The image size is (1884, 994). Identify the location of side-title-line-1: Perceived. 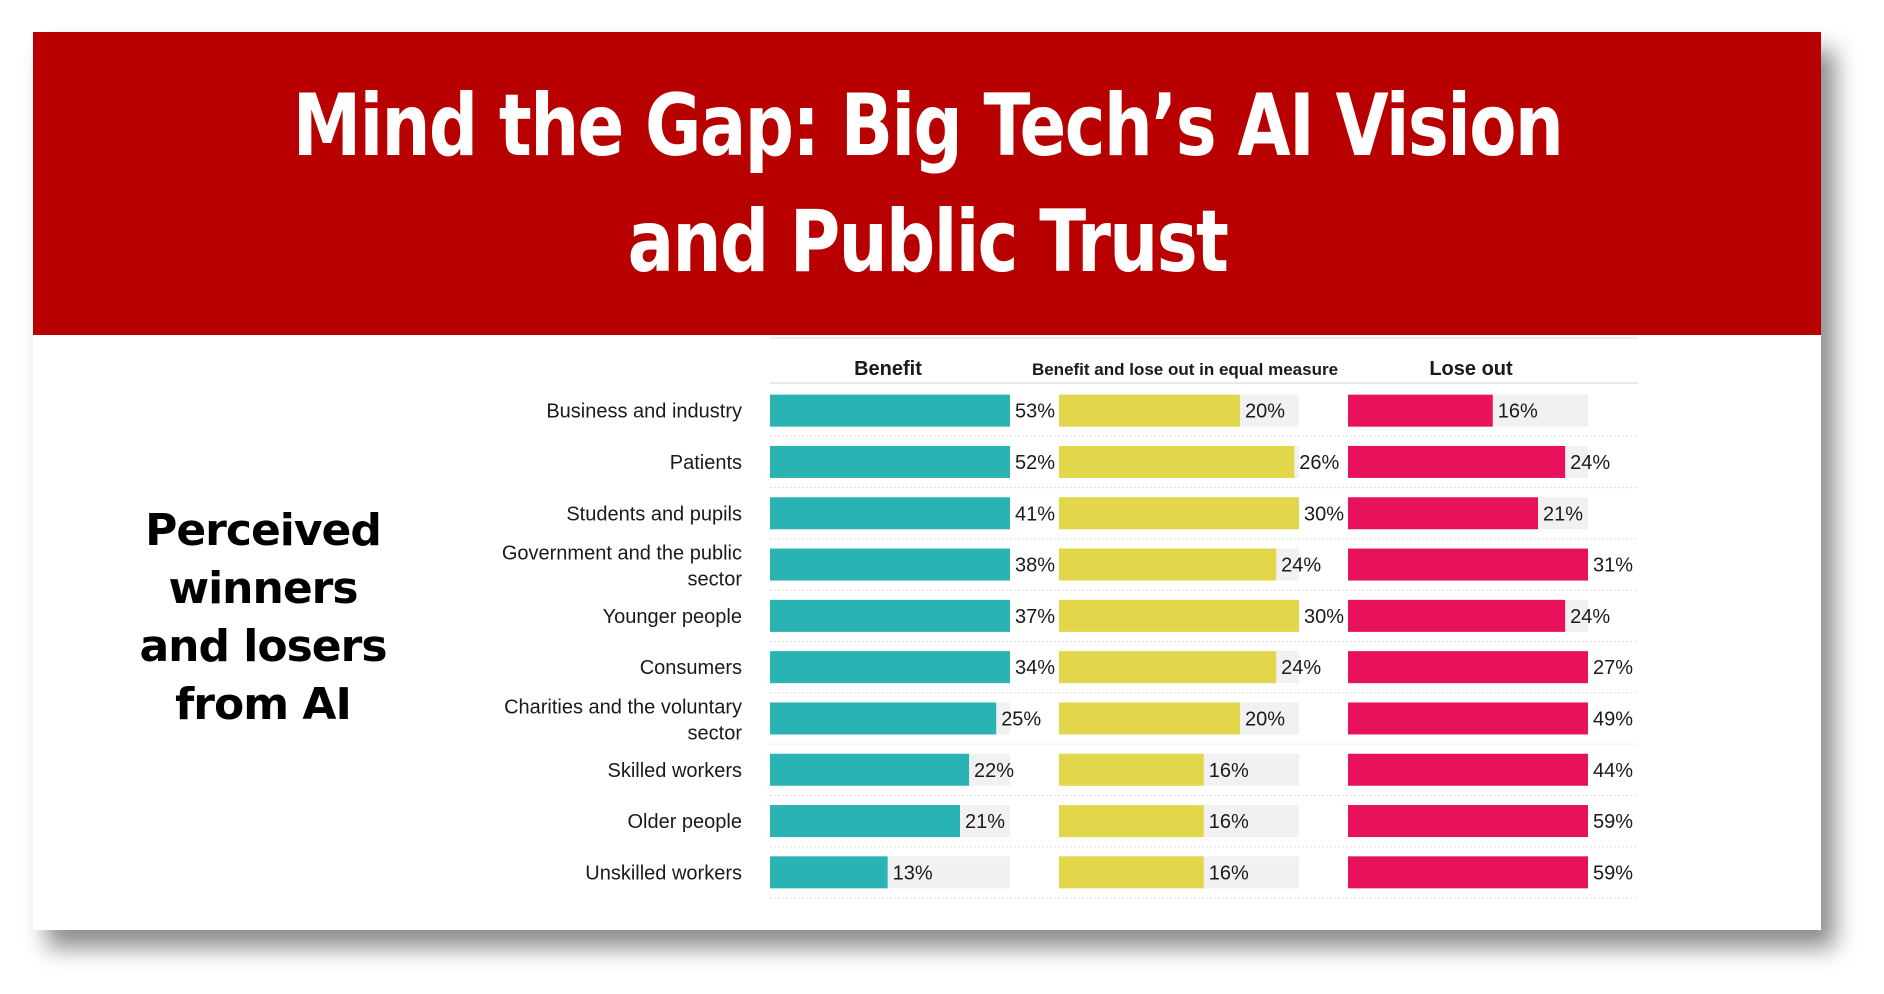
(263, 530).